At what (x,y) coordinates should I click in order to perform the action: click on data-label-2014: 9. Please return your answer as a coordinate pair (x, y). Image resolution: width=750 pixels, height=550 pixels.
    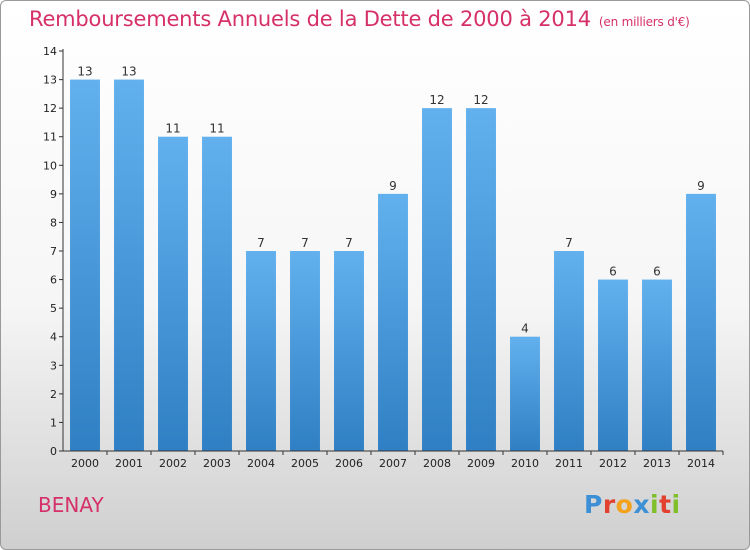
    Looking at the image, I should click on (701, 186).